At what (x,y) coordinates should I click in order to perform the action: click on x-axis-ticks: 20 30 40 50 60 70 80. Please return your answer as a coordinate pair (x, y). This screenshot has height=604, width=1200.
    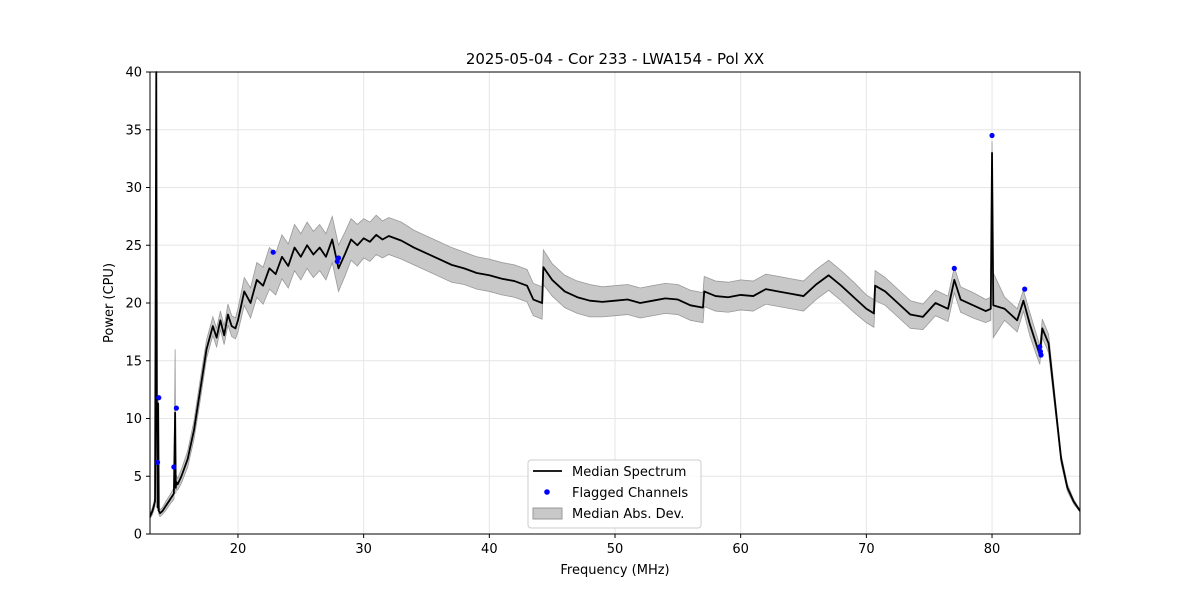
    Looking at the image, I should click on (615, 545).